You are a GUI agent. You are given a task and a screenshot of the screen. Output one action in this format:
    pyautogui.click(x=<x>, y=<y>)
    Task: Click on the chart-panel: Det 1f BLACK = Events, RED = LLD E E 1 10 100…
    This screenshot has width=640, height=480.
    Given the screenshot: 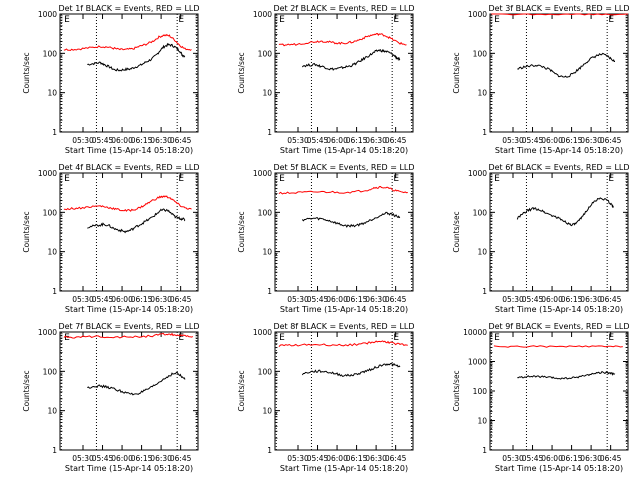 What is the action you would take?
    pyautogui.click(x=111, y=79)
    